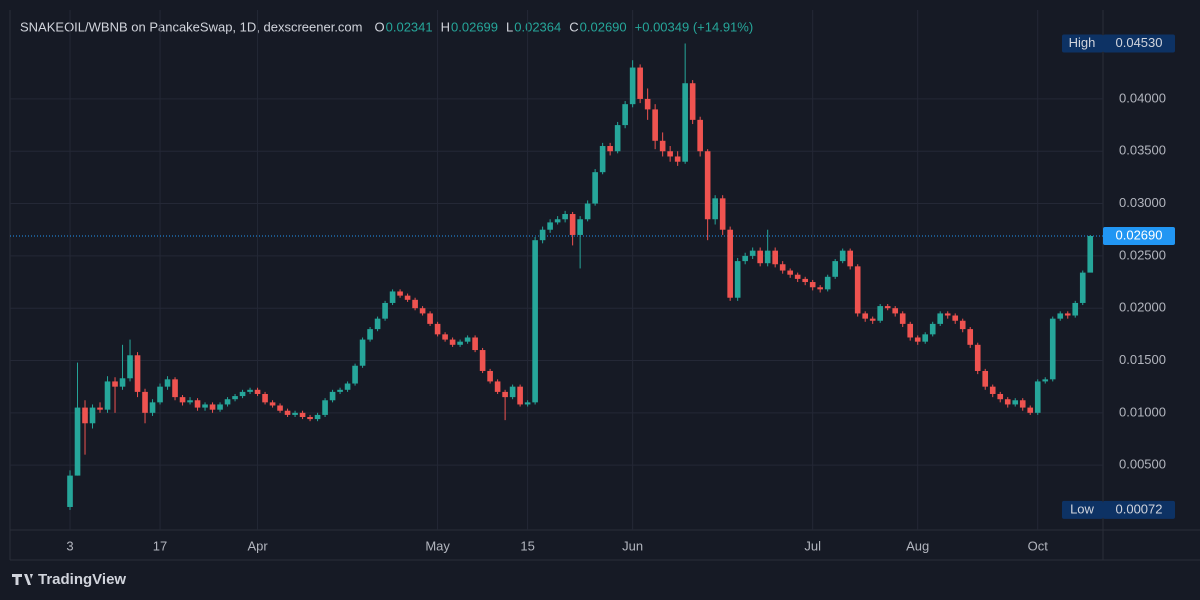  I want to click on y-tick-label: 0.01000, so click(1142, 411).